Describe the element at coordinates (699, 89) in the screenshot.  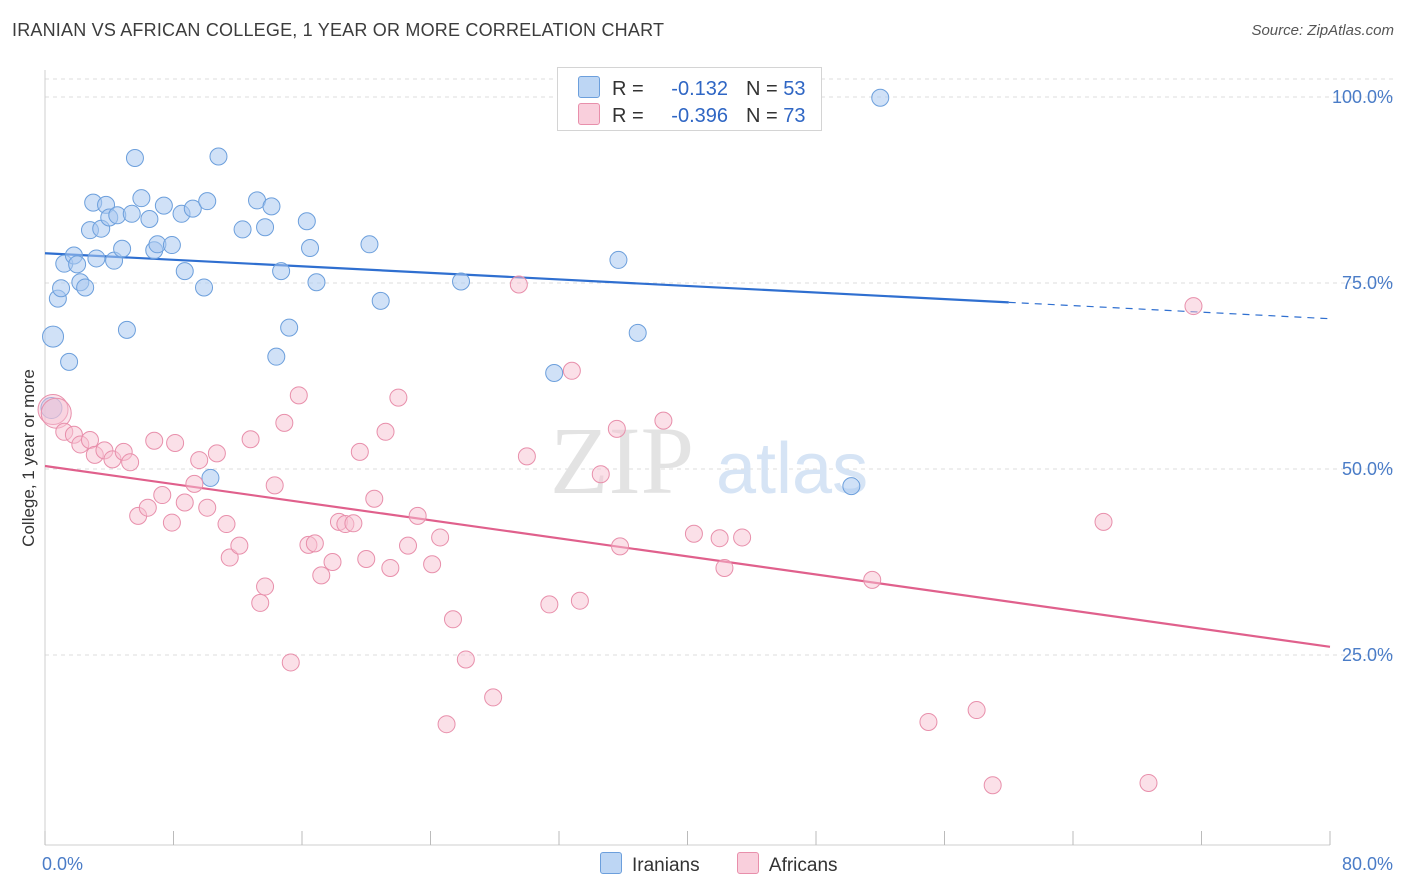
I see `r-value: -0.132` at that location.